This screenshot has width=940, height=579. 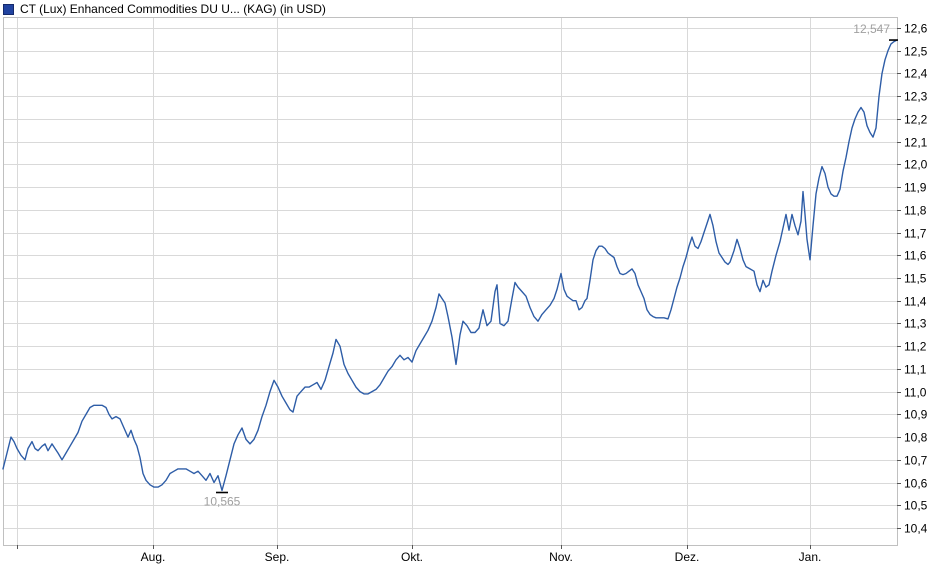 What do you see at coordinates (915, 211) in the screenshot?
I see `svg-text: 11,8` at bounding box center [915, 211].